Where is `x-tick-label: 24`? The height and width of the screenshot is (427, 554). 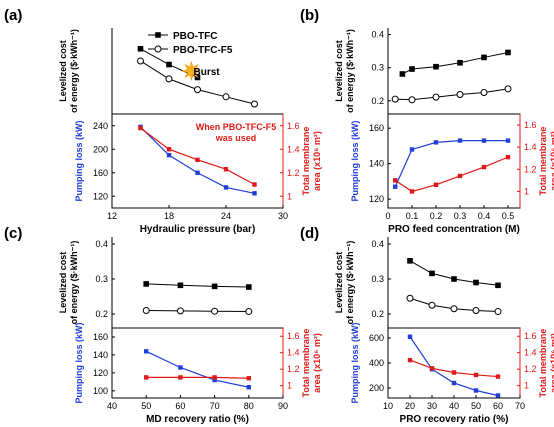 x-tick-label: 24 is located at coordinates (226, 216).